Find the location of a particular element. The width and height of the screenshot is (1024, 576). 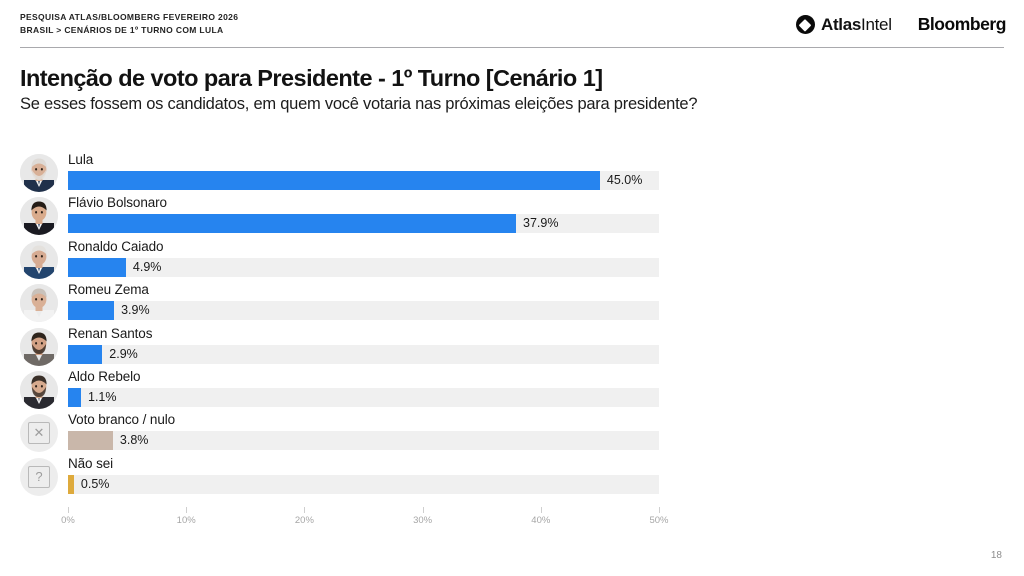

x-axis: 0% 10% 20% 30% 40% 50% is located at coordinates (365, 522).